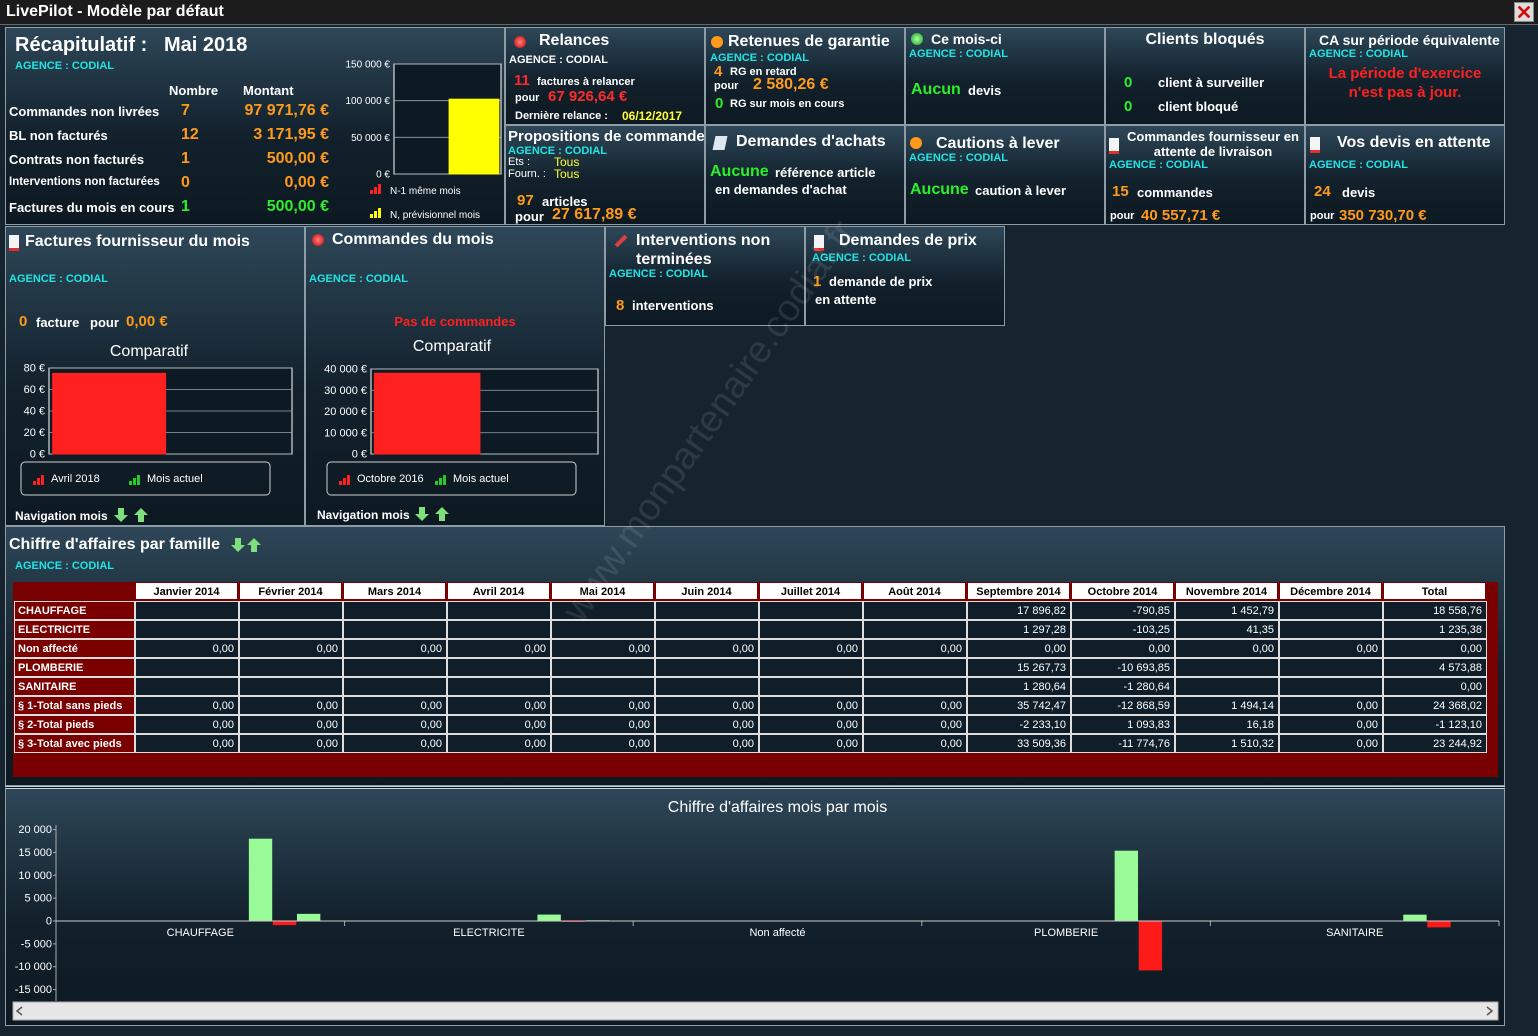  Describe the element at coordinates (394, 591) in the screenshot. I see `column-header: Mars 2014` at that location.